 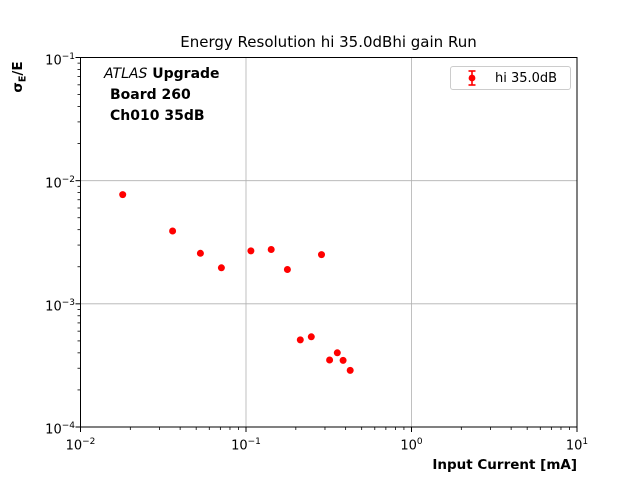 I want to click on annotation-block: ATLAS Upgrade Board 260 Ch010 35dB, so click(x=162, y=95).